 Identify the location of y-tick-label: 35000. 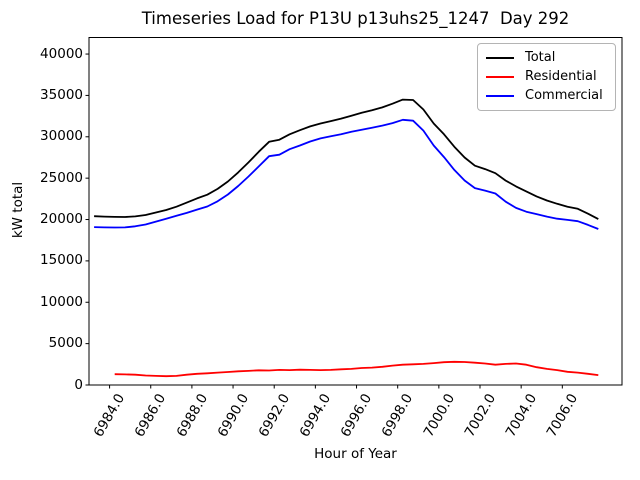
(61, 94).